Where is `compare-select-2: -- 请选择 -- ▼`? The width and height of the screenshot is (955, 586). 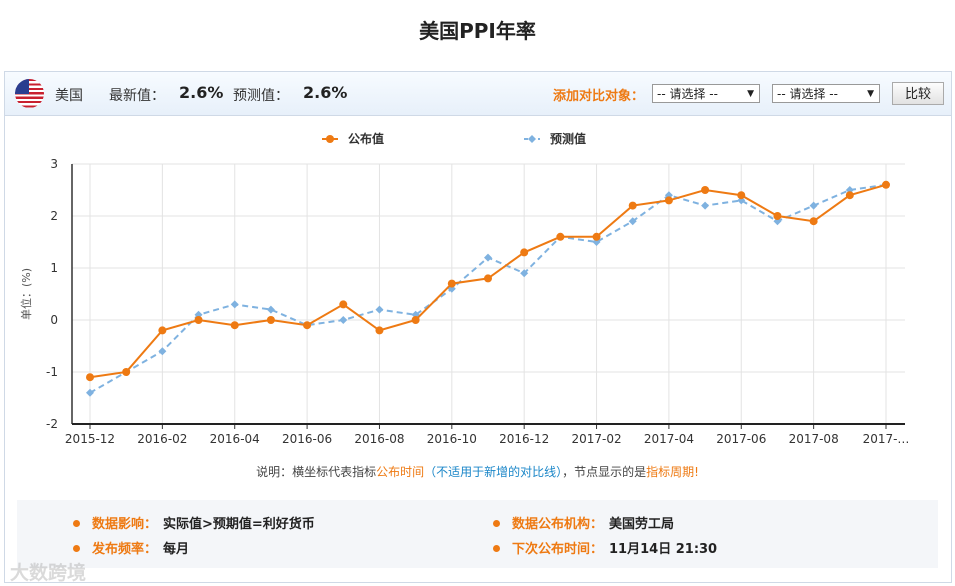
compare-select-2: -- 请选择 -- ▼ is located at coordinates (826, 93).